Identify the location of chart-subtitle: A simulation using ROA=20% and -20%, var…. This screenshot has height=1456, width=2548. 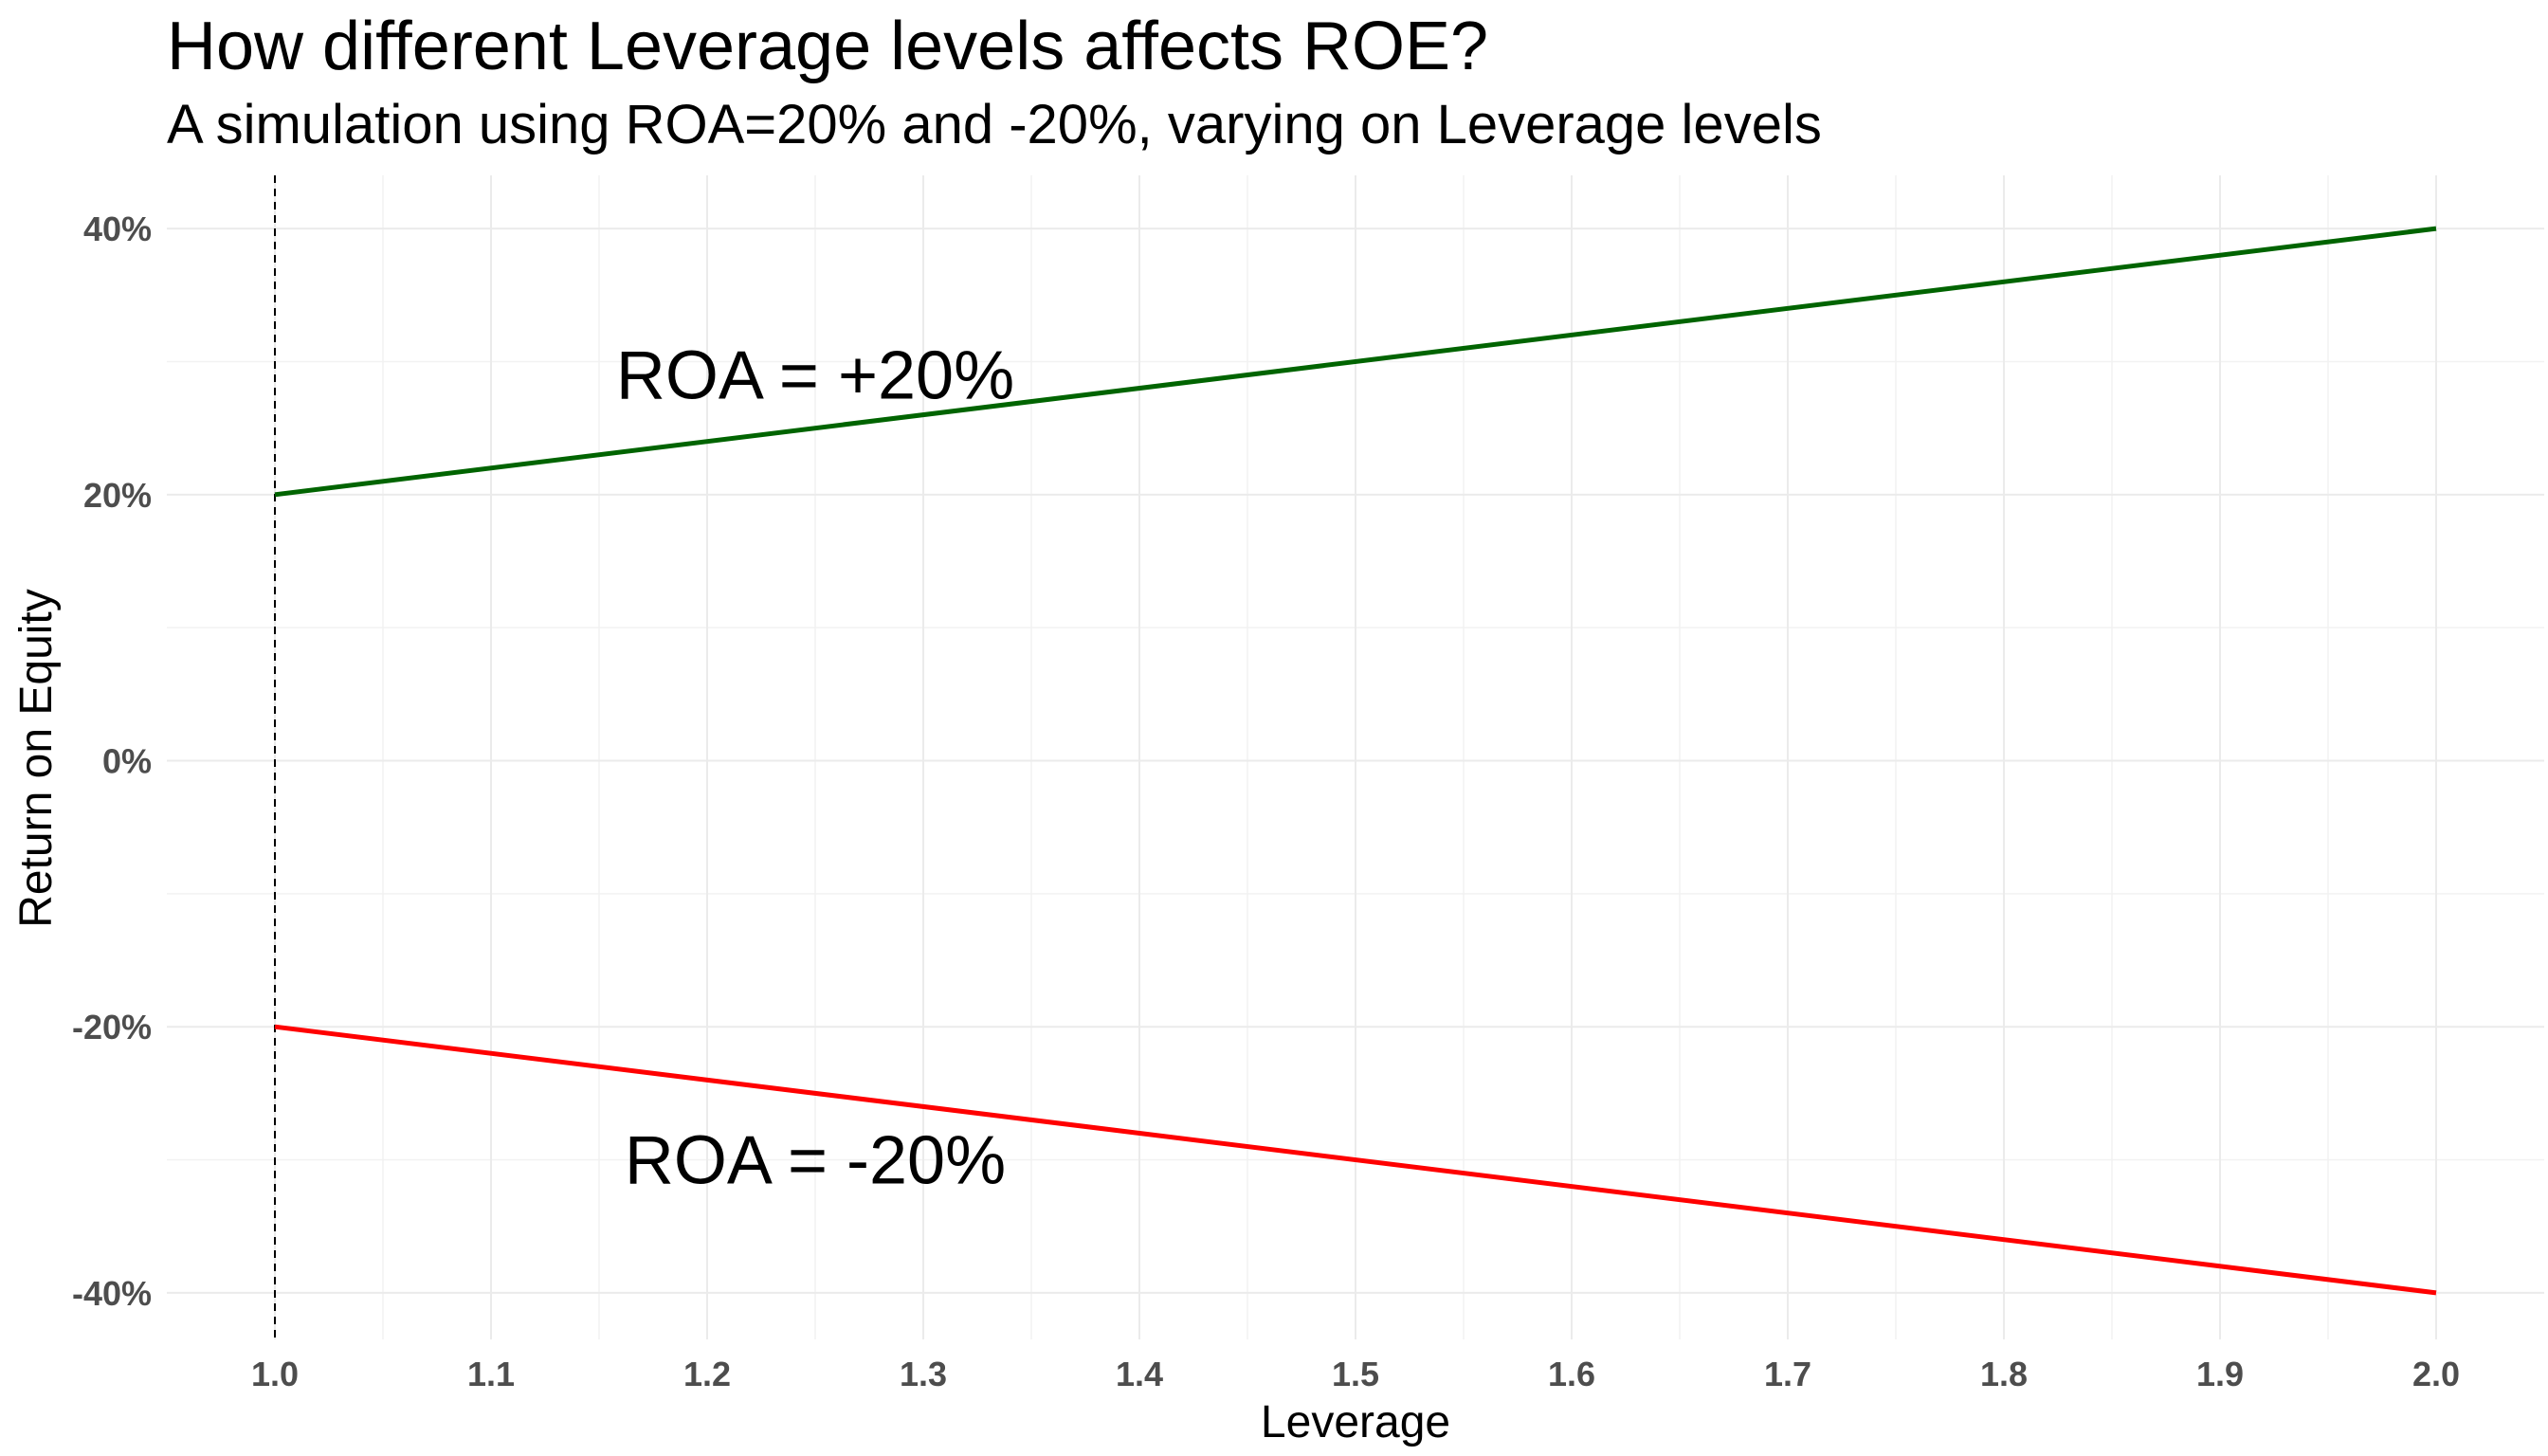
(994, 125).